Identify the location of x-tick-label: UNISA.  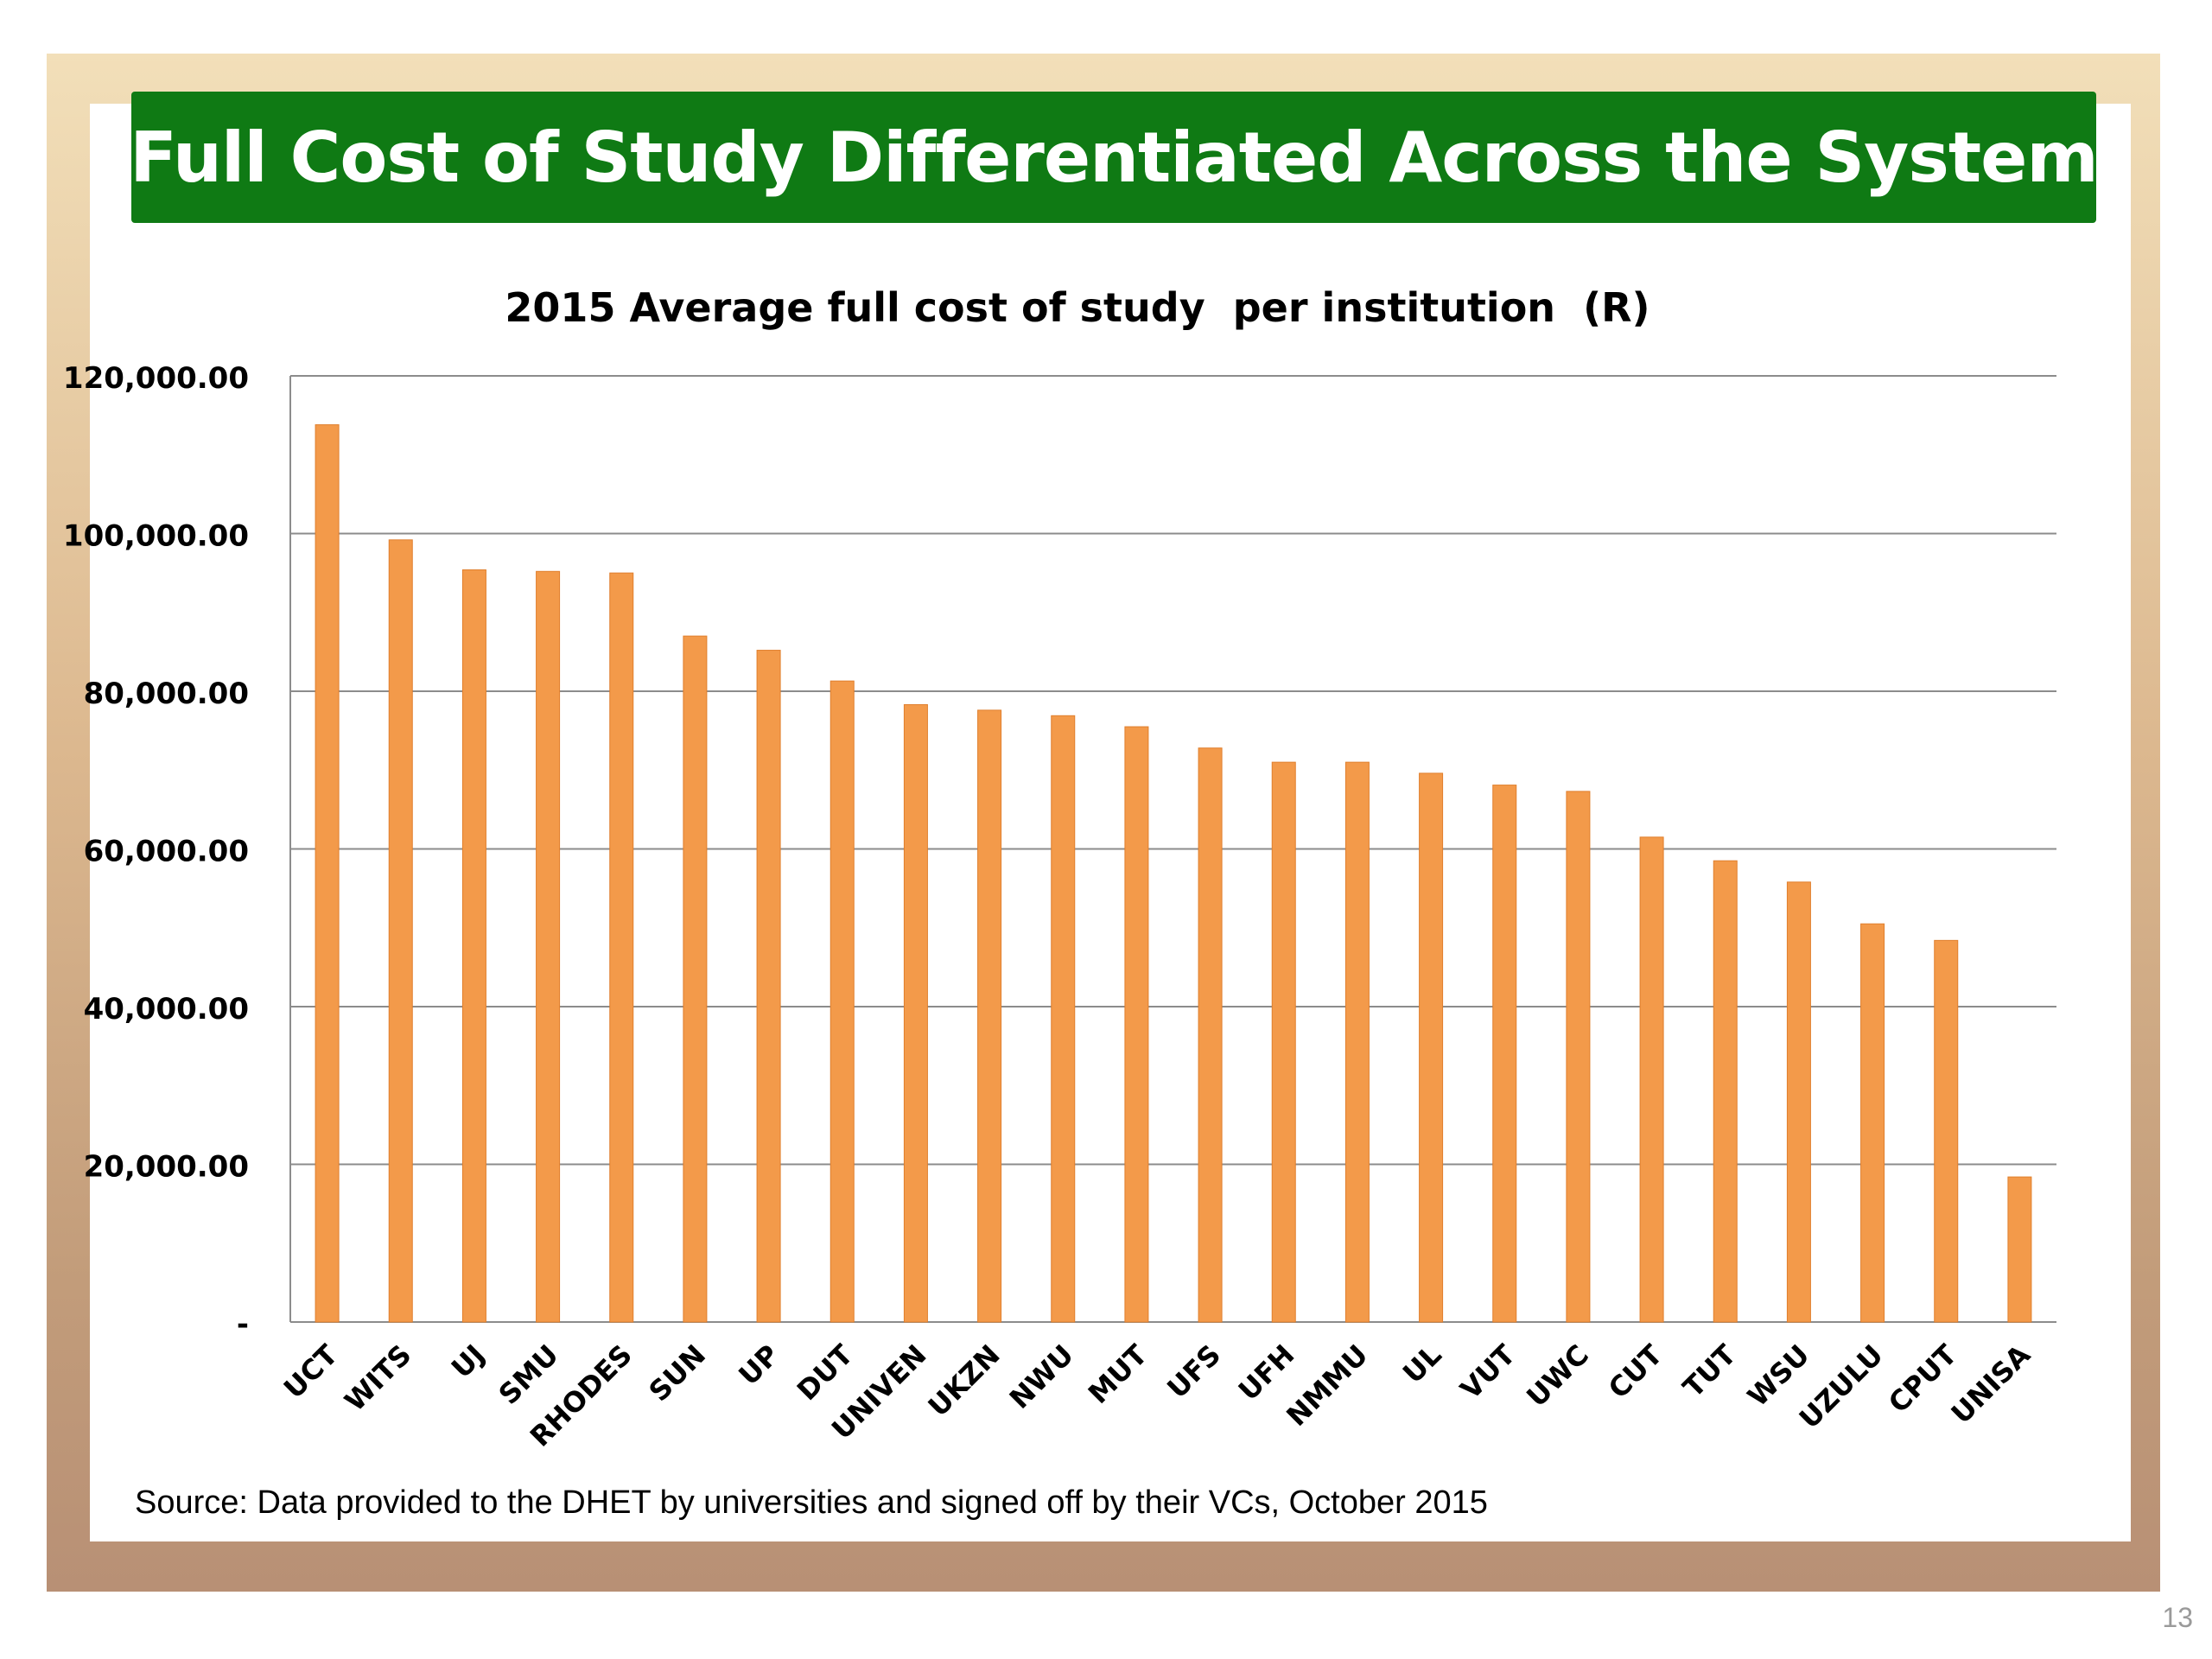
(1991, 1384).